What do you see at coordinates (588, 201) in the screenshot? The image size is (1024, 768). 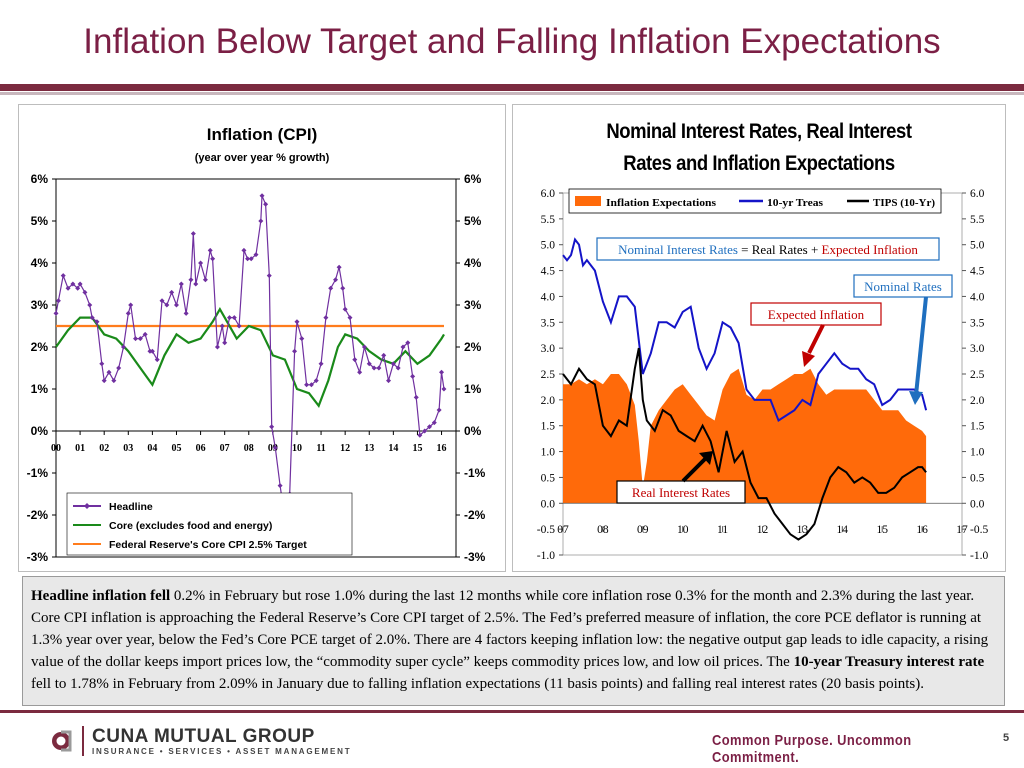 I see `rates-legend-swatch-area` at bounding box center [588, 201].